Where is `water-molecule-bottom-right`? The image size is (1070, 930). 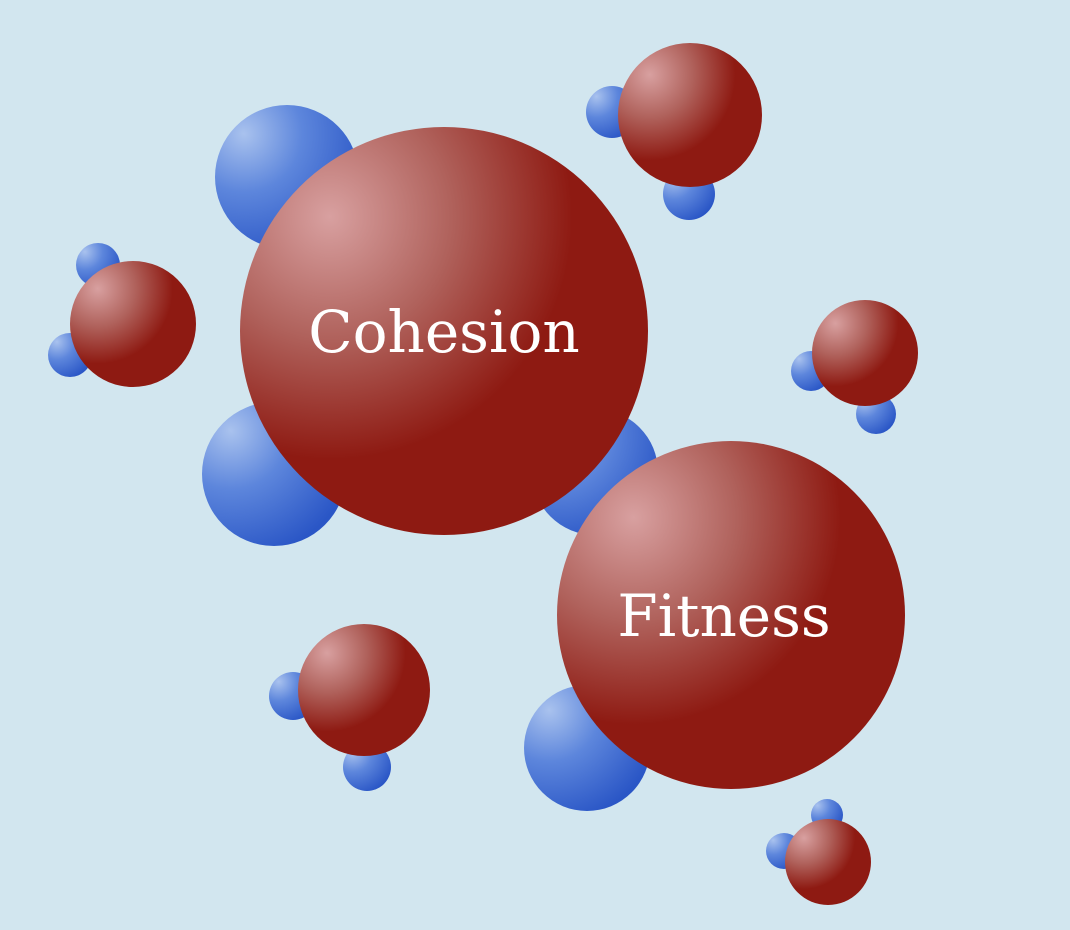
water-molecule-bottom-right is located at coordinates (818, 852).